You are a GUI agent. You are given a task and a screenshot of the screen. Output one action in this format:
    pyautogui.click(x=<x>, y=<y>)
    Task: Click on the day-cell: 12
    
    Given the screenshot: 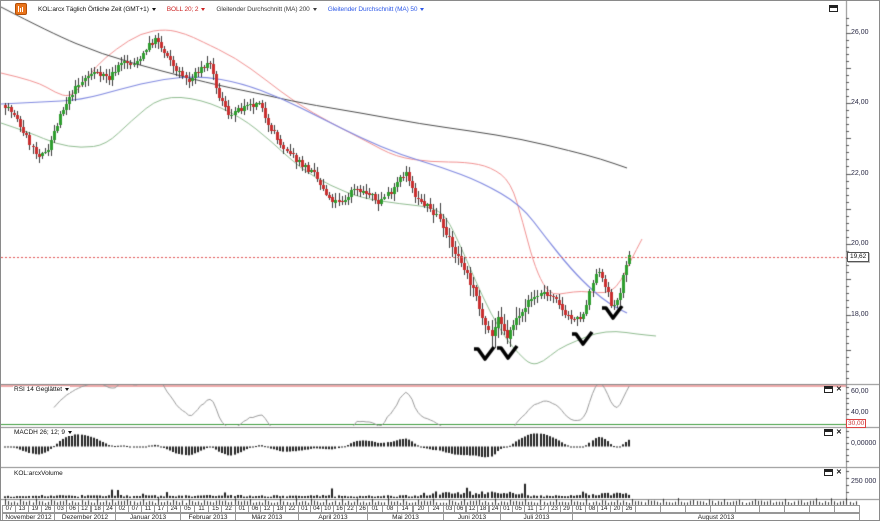 What is the action you would take?
    pyautogui.click(x=84, y=509)
    